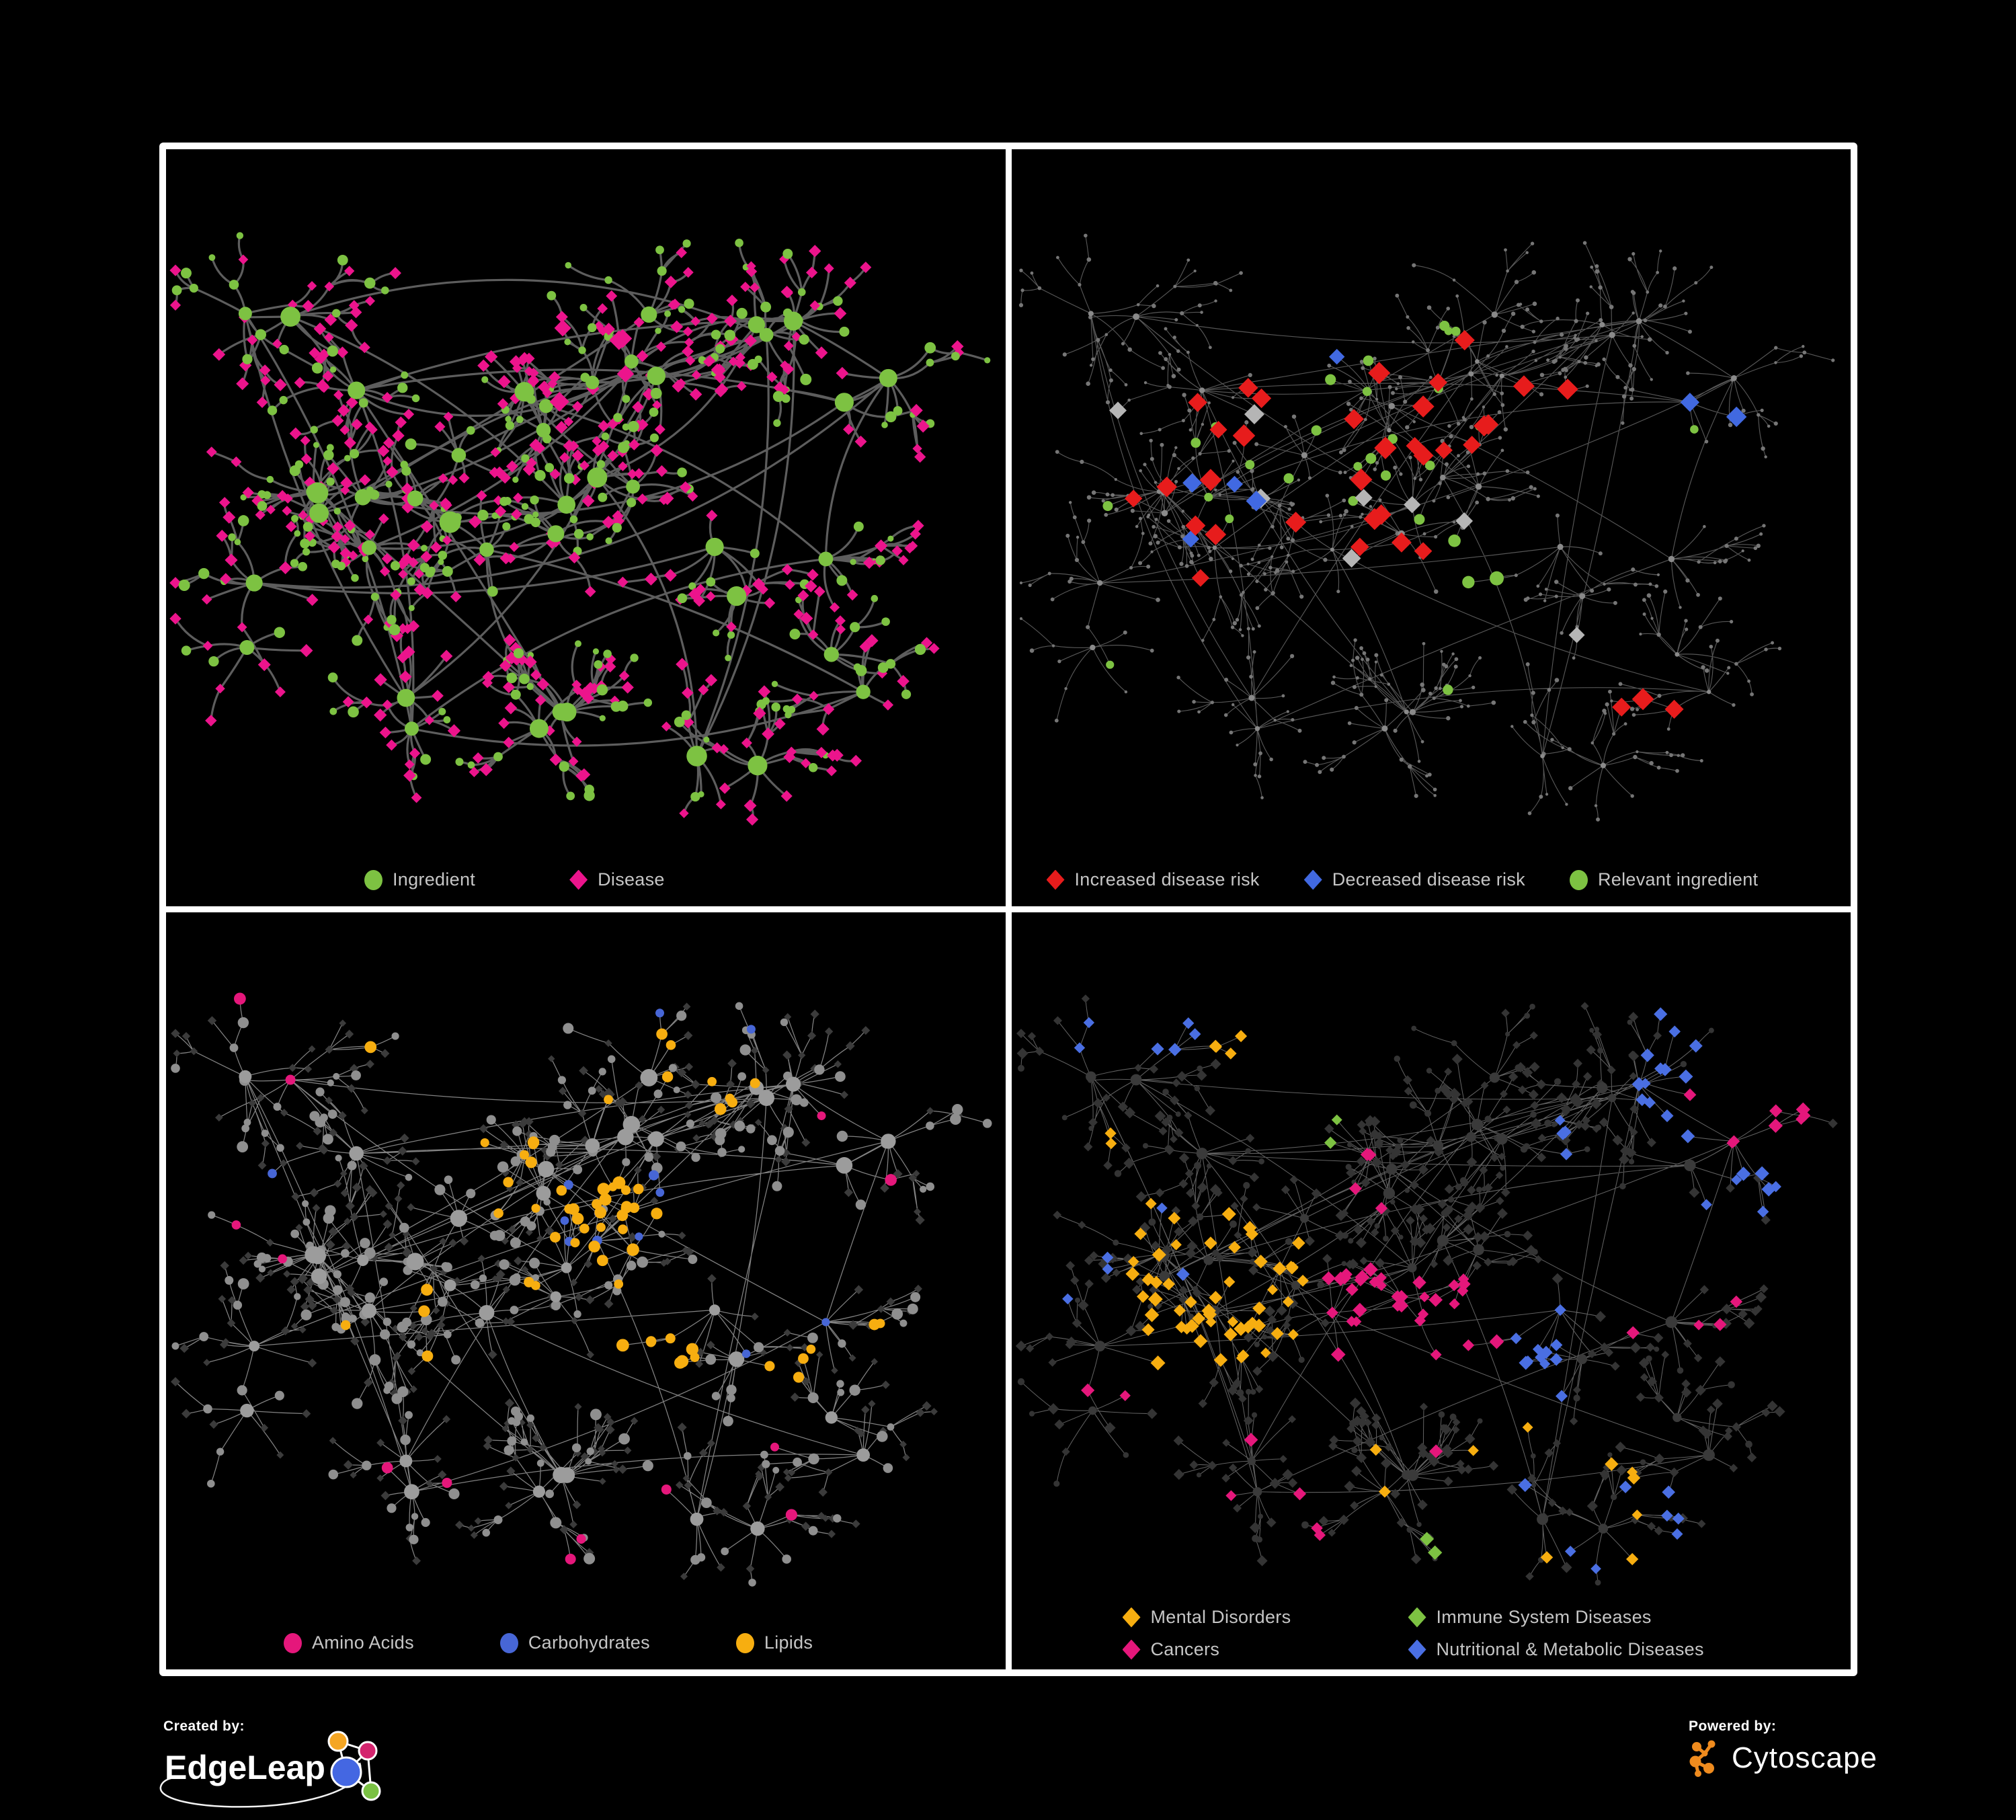 The image size is (2016, 1820). What do you see at coordinates (589, 1642) in the screenshot?
I see `legend-label: Carbohydrates` at bounding box center [589, 1642].